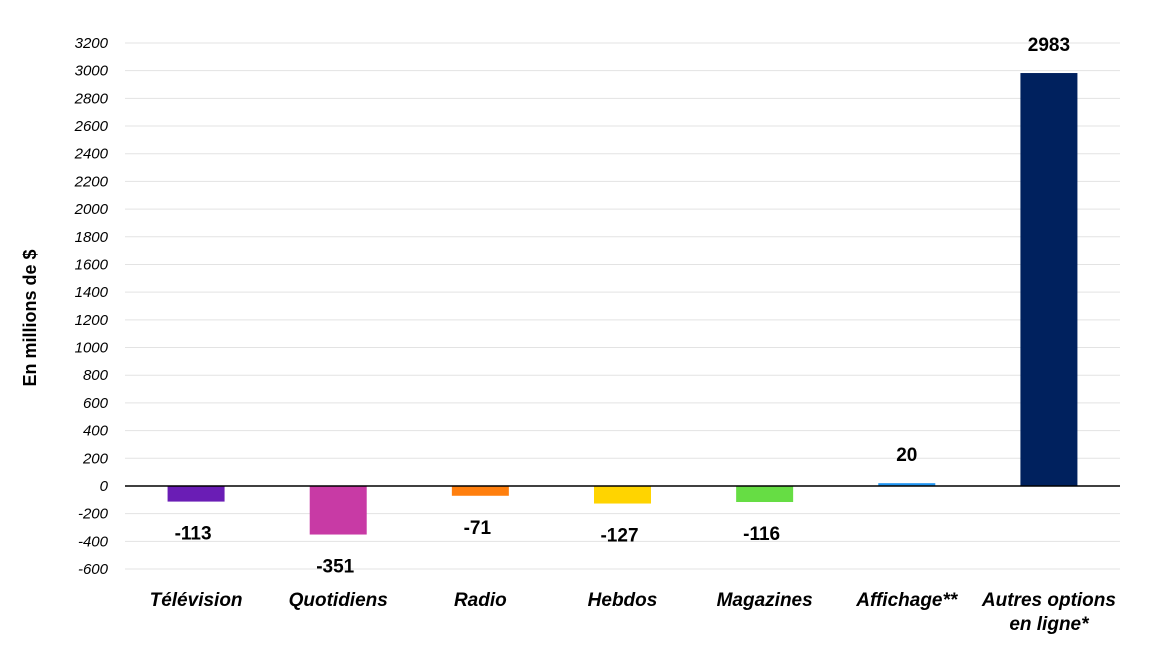 The image size is (1155, 660). I want to click on data-label: 20, so click(906, 455).